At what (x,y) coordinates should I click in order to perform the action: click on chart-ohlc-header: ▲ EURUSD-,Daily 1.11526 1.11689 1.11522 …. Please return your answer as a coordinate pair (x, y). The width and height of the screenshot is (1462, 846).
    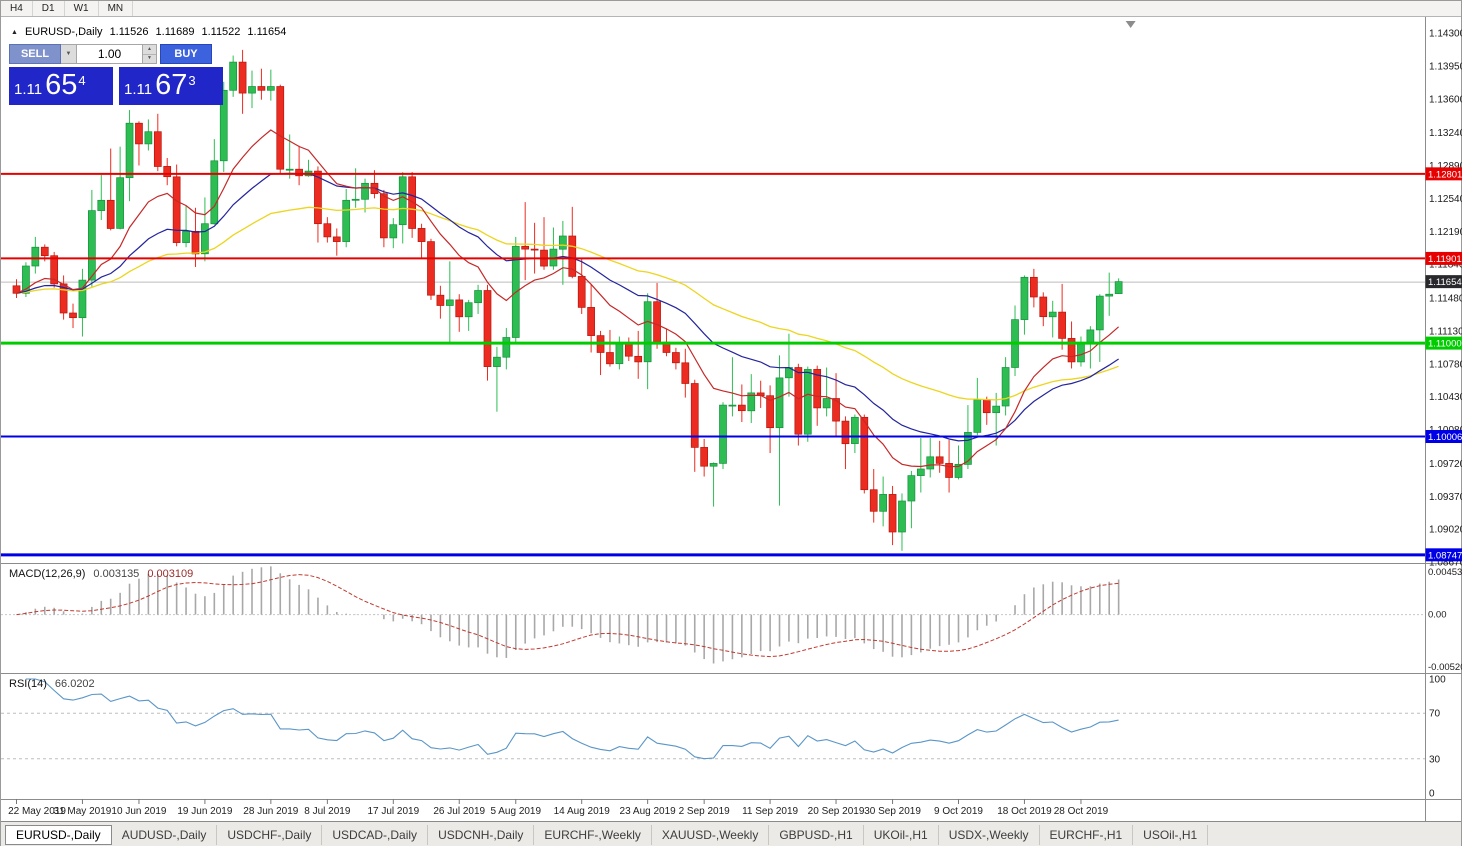
    Looking at the image, I should click on (148, 32).